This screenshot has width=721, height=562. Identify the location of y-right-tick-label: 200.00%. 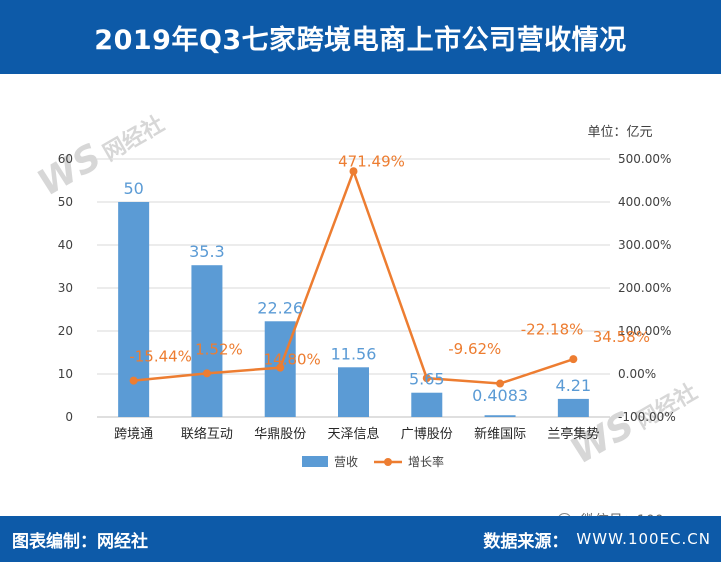
(644, 288).